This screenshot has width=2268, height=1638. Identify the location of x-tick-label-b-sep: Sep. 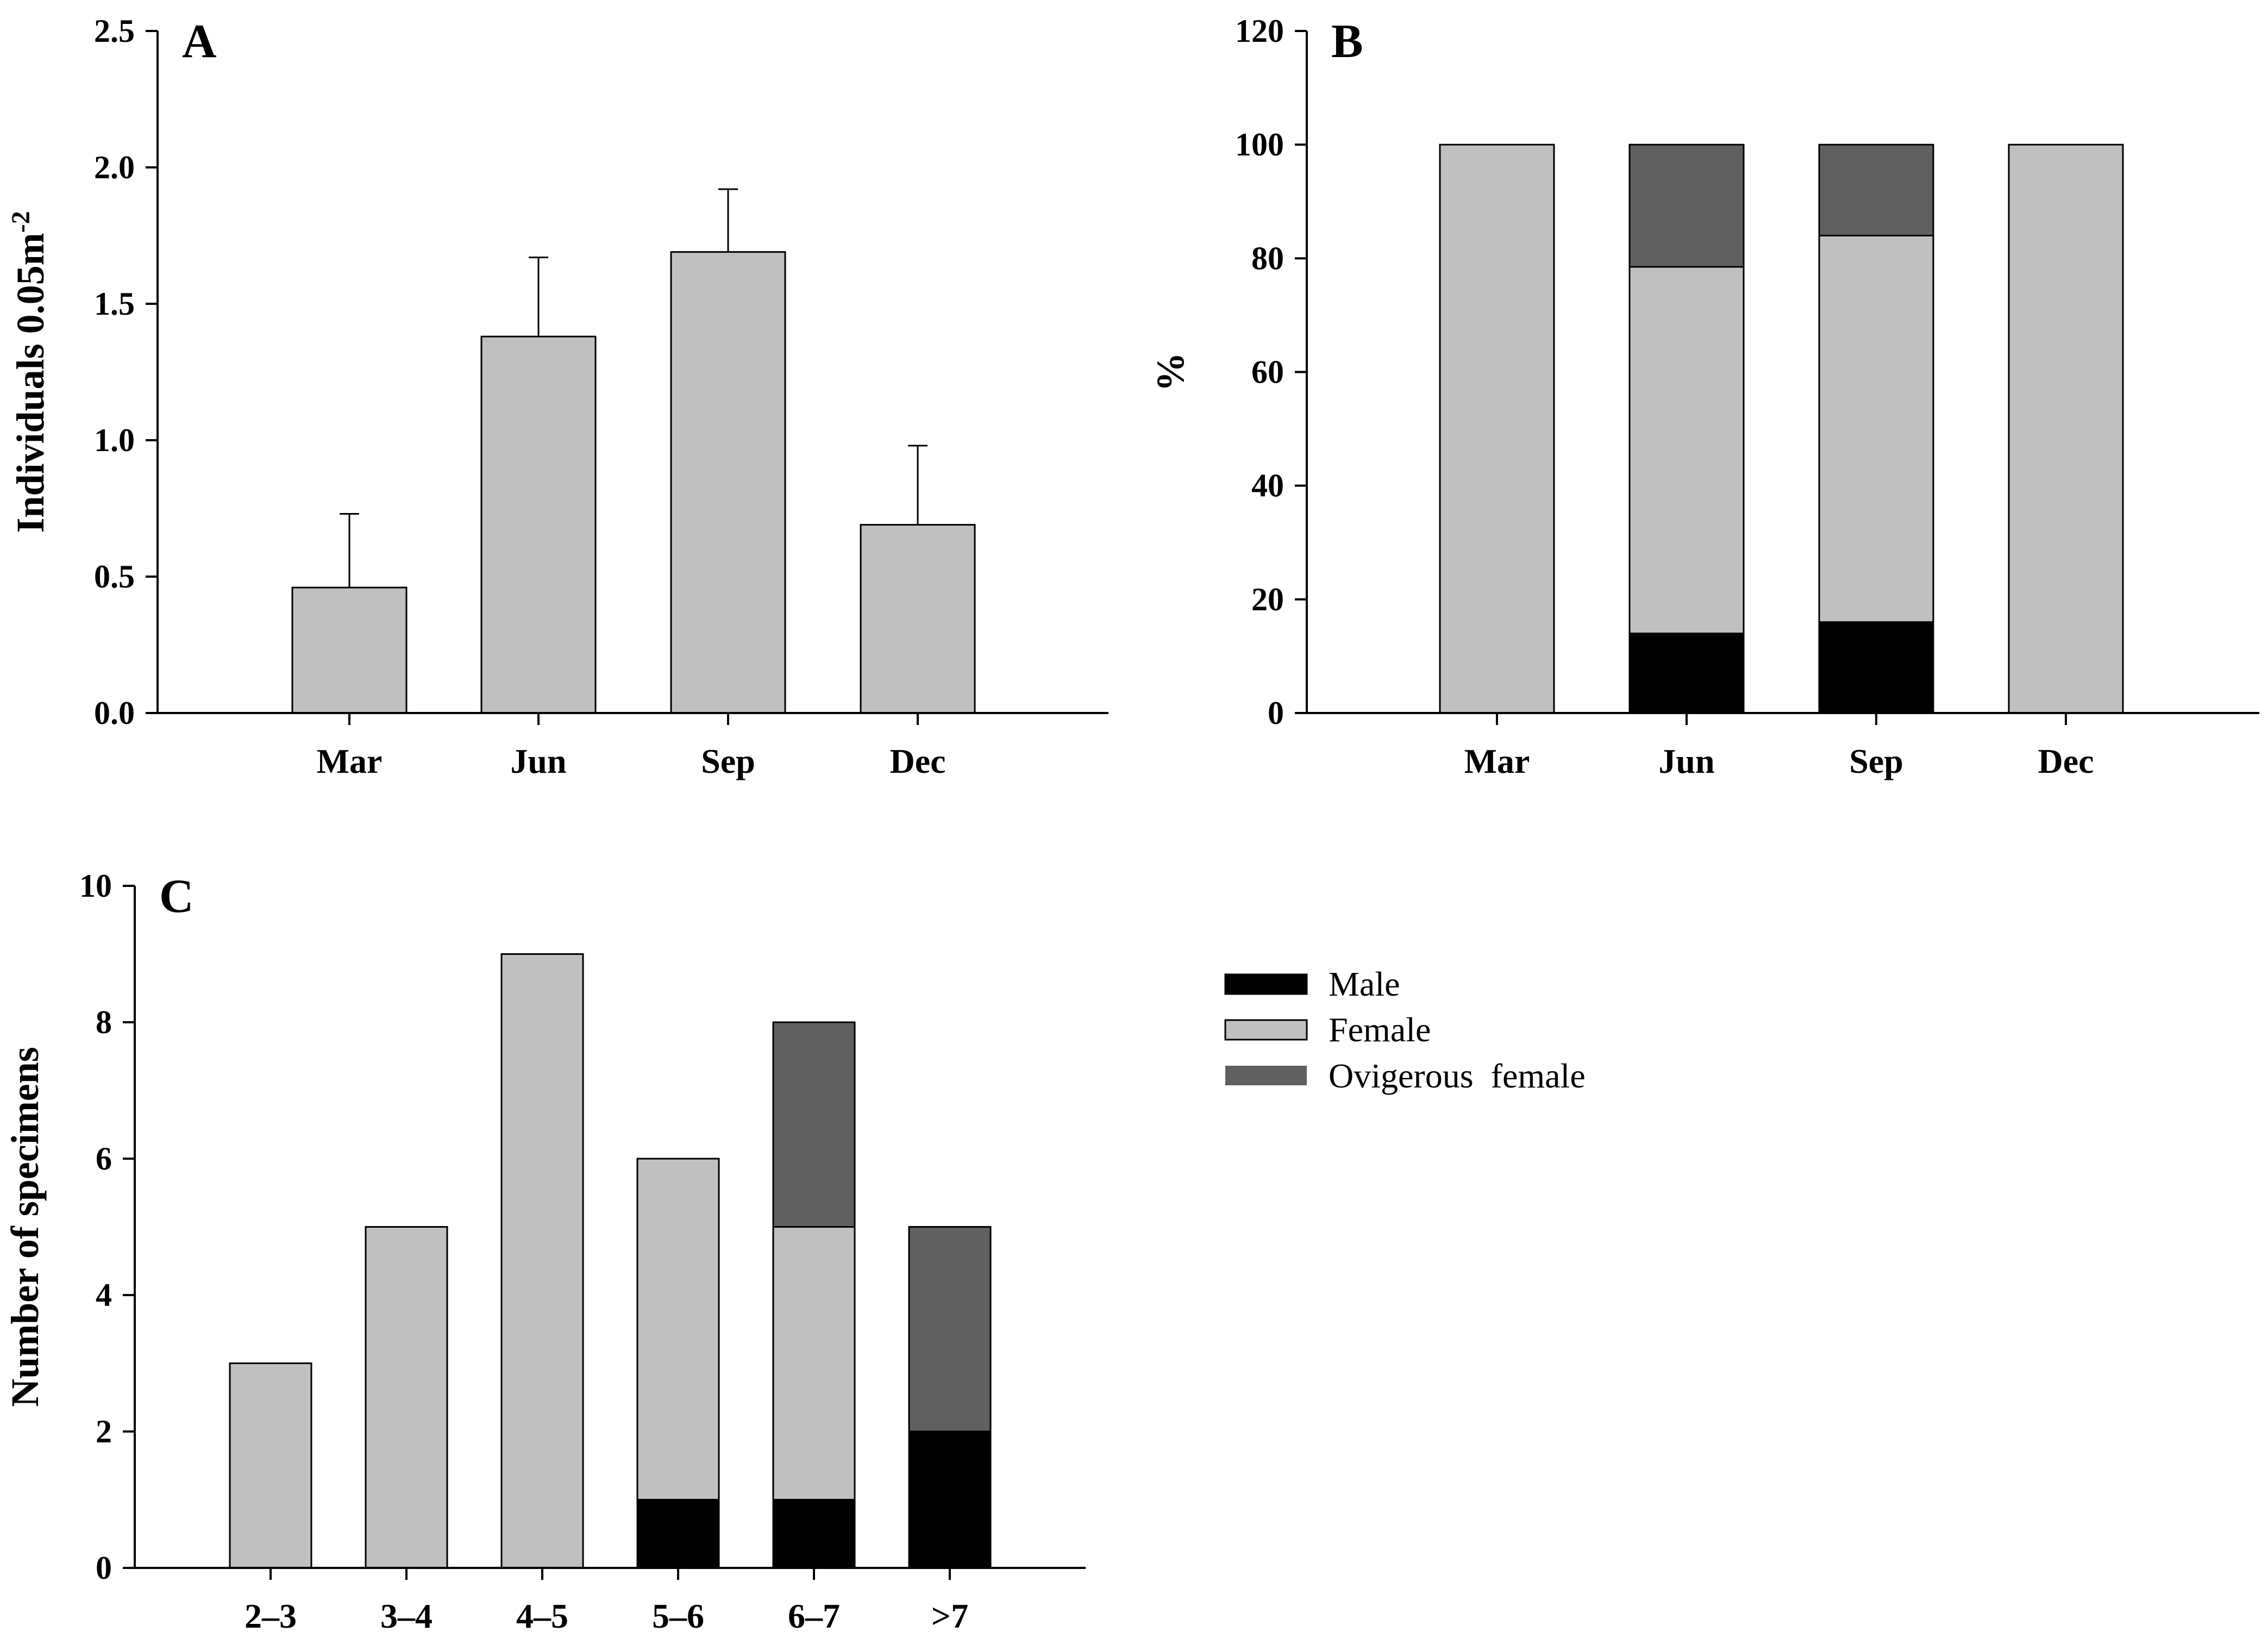
(1876, 761).